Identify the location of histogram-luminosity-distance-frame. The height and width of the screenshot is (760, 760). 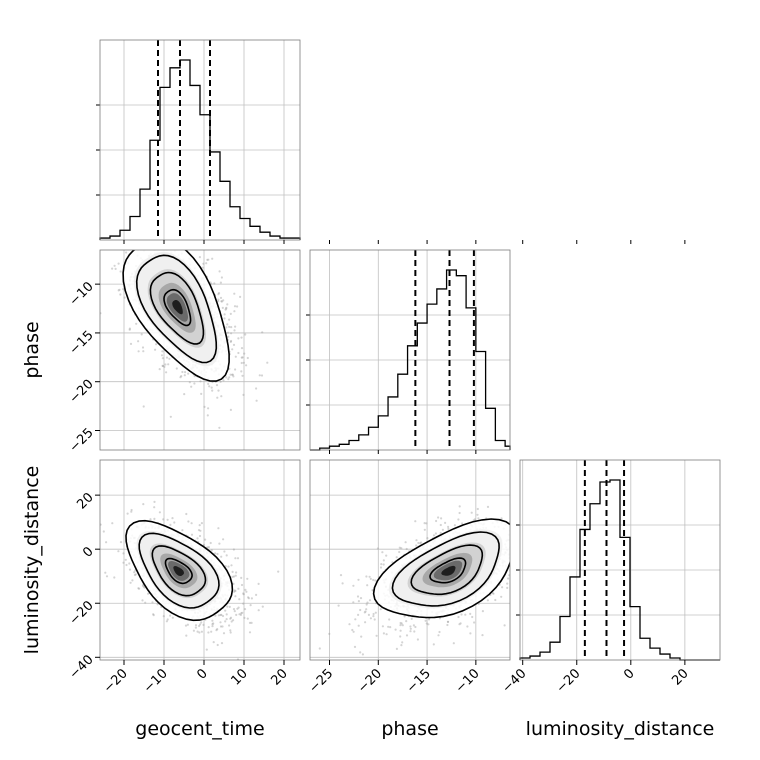
(620, 560).